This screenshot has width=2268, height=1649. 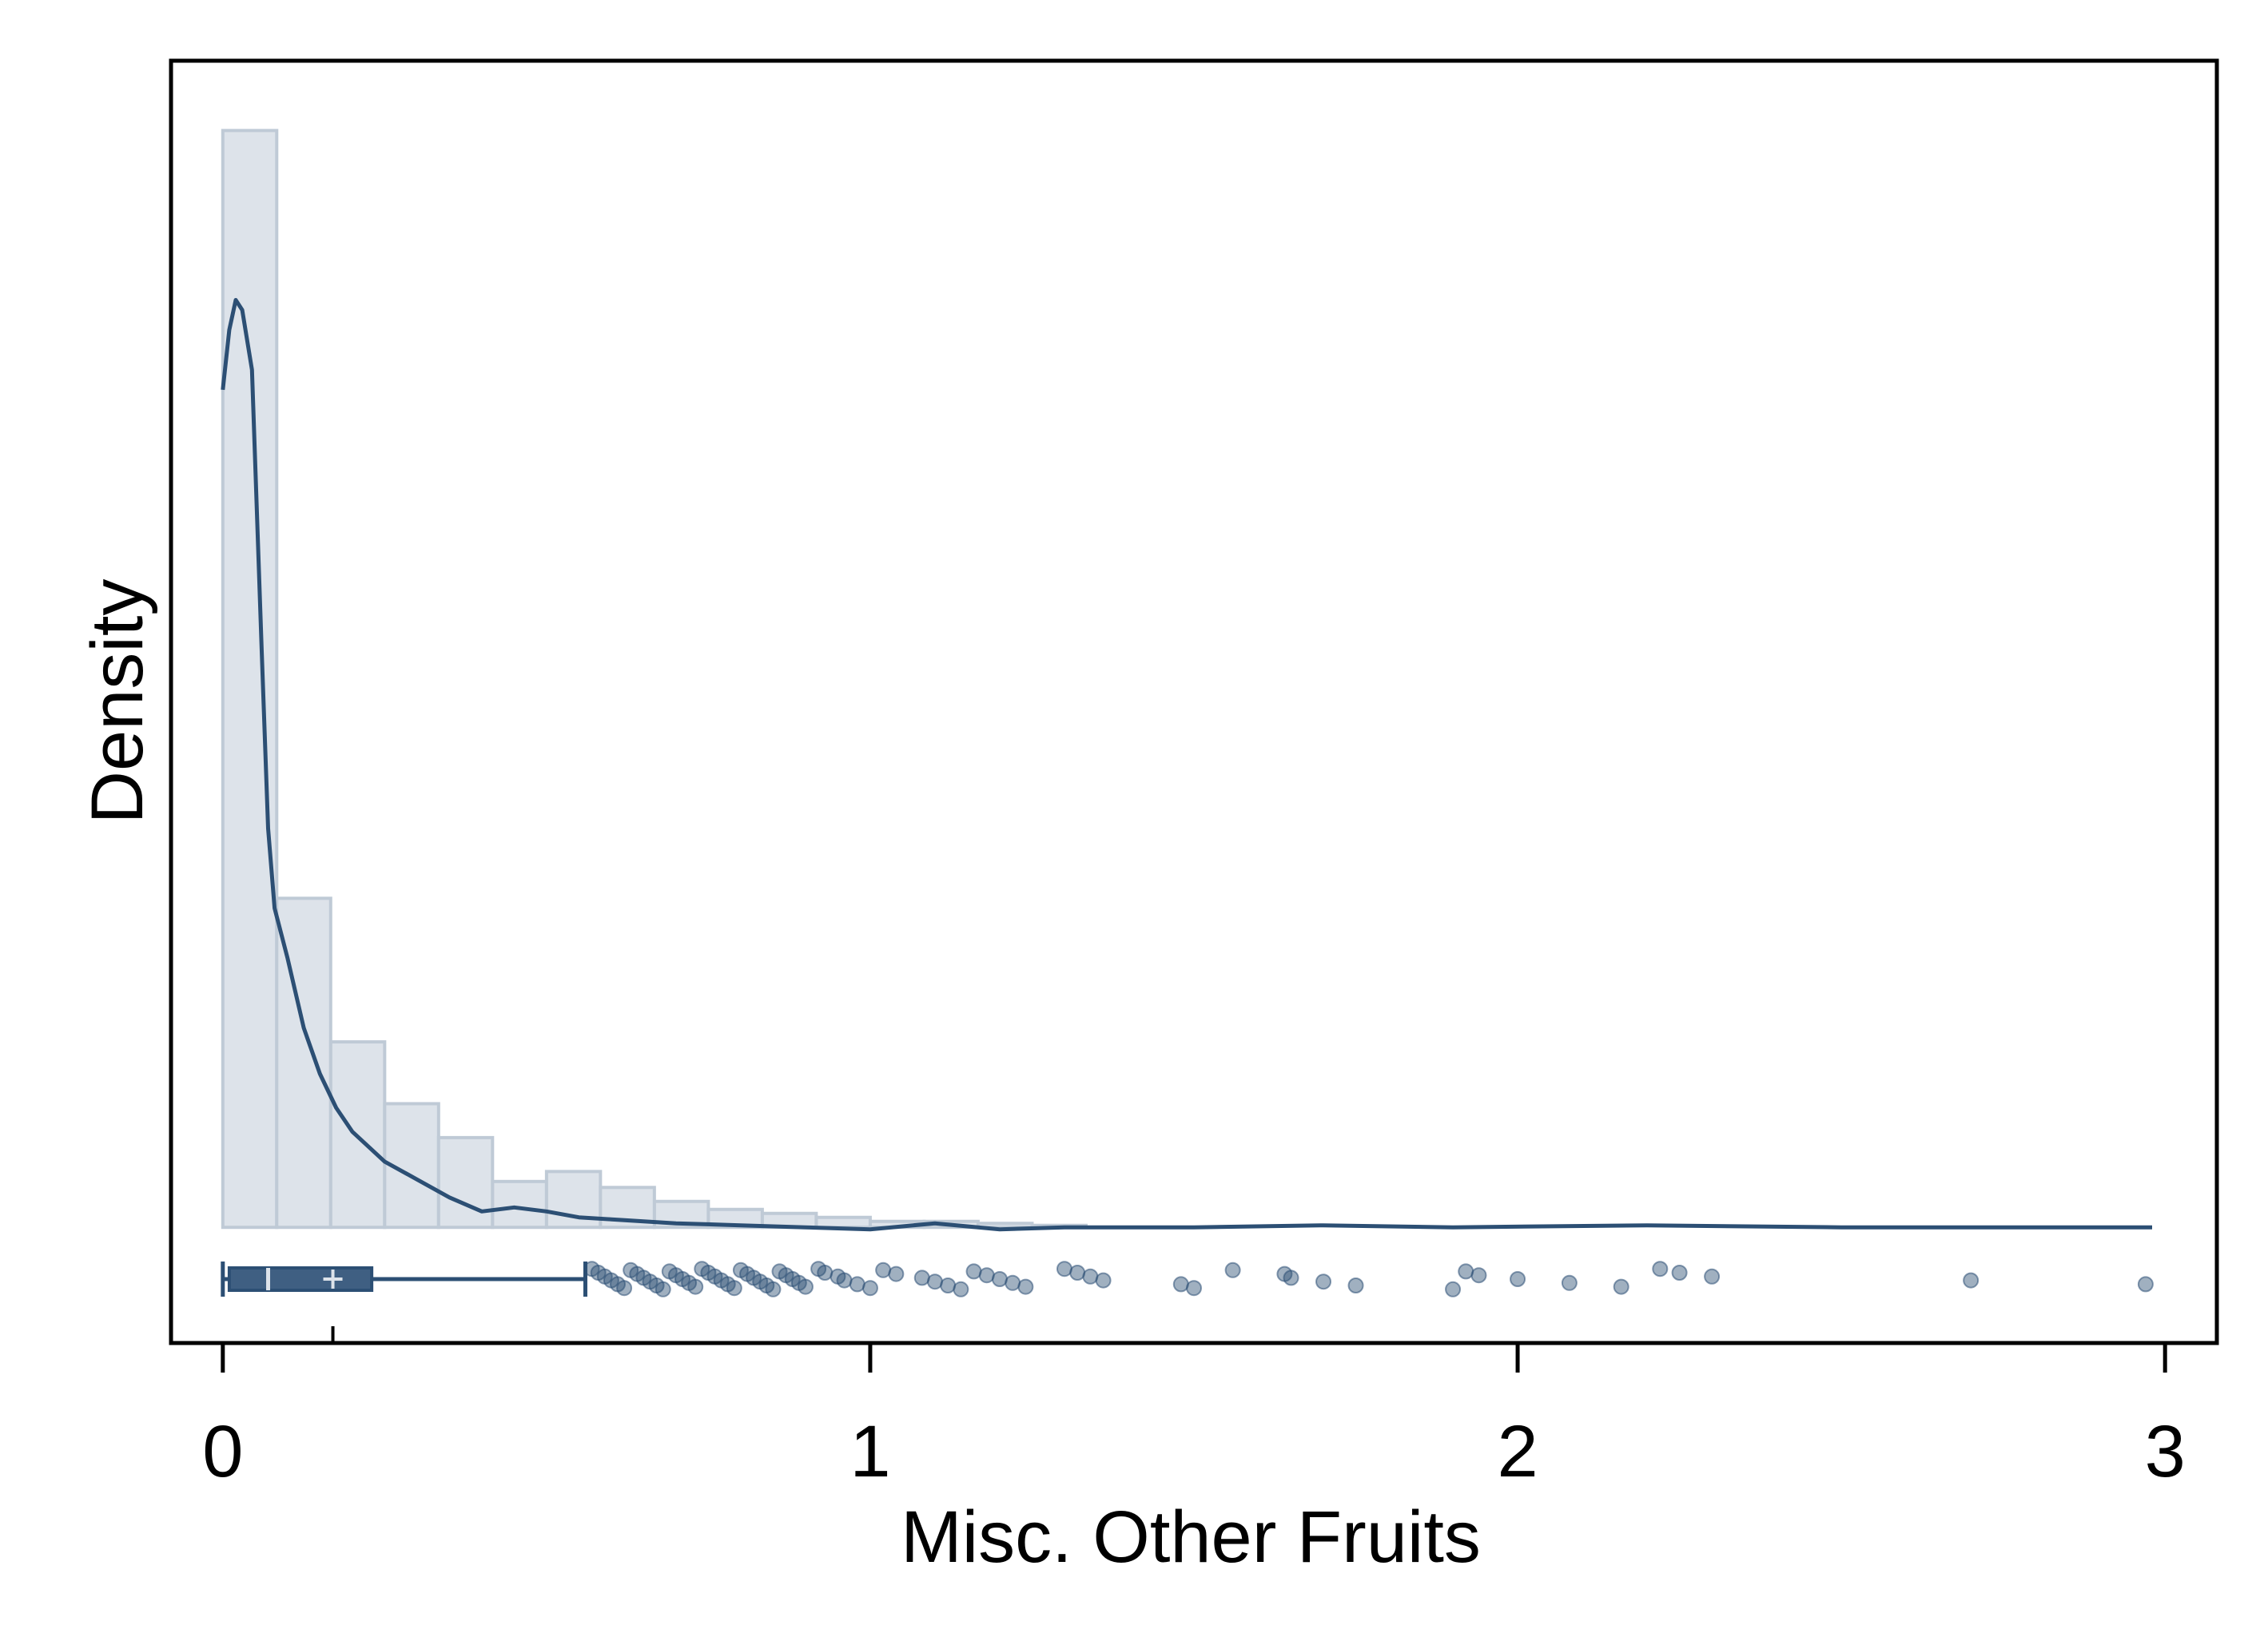 What do you see at coordinates (2165, 1451) in the screenshot?
I see `x-tick-label: 3` at bounding box center [2165, 1451].